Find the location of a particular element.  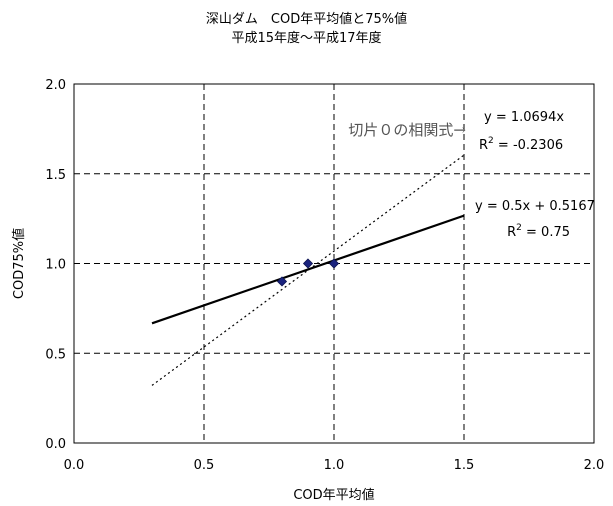

x-axis-label: COD年平均値 is located at coordinates (333, 495).